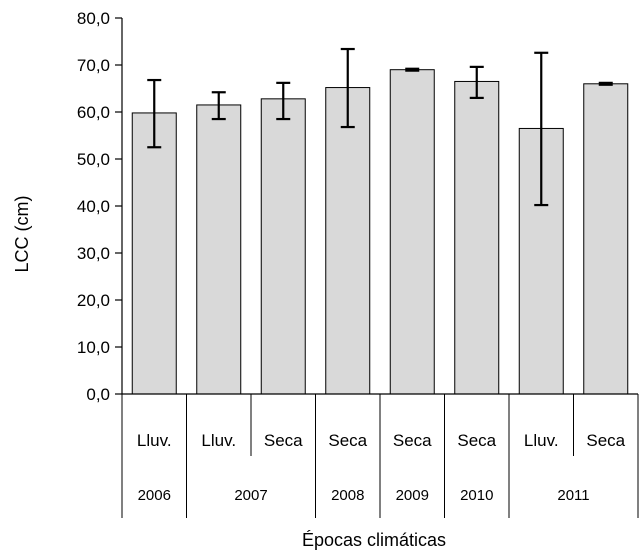  What do you see at coordinates (412, 495) in the screenshot?
I see `year-label: 2009` at bounding box center [412, 495].